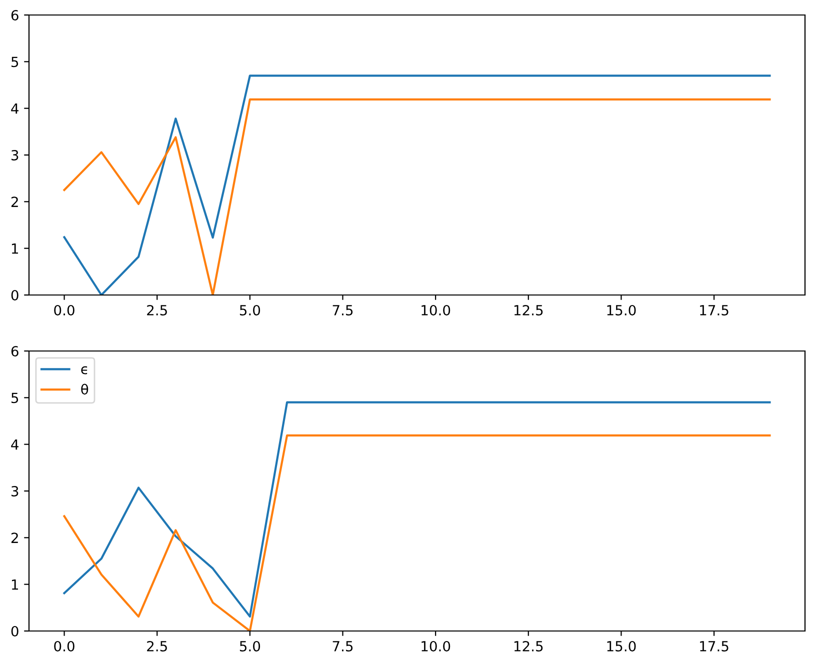 The image size is (813, 665). What do you see at coordinates (84, 389) in the screenshot?
I see `legend-label: θ` at bounding box center [84, 389].